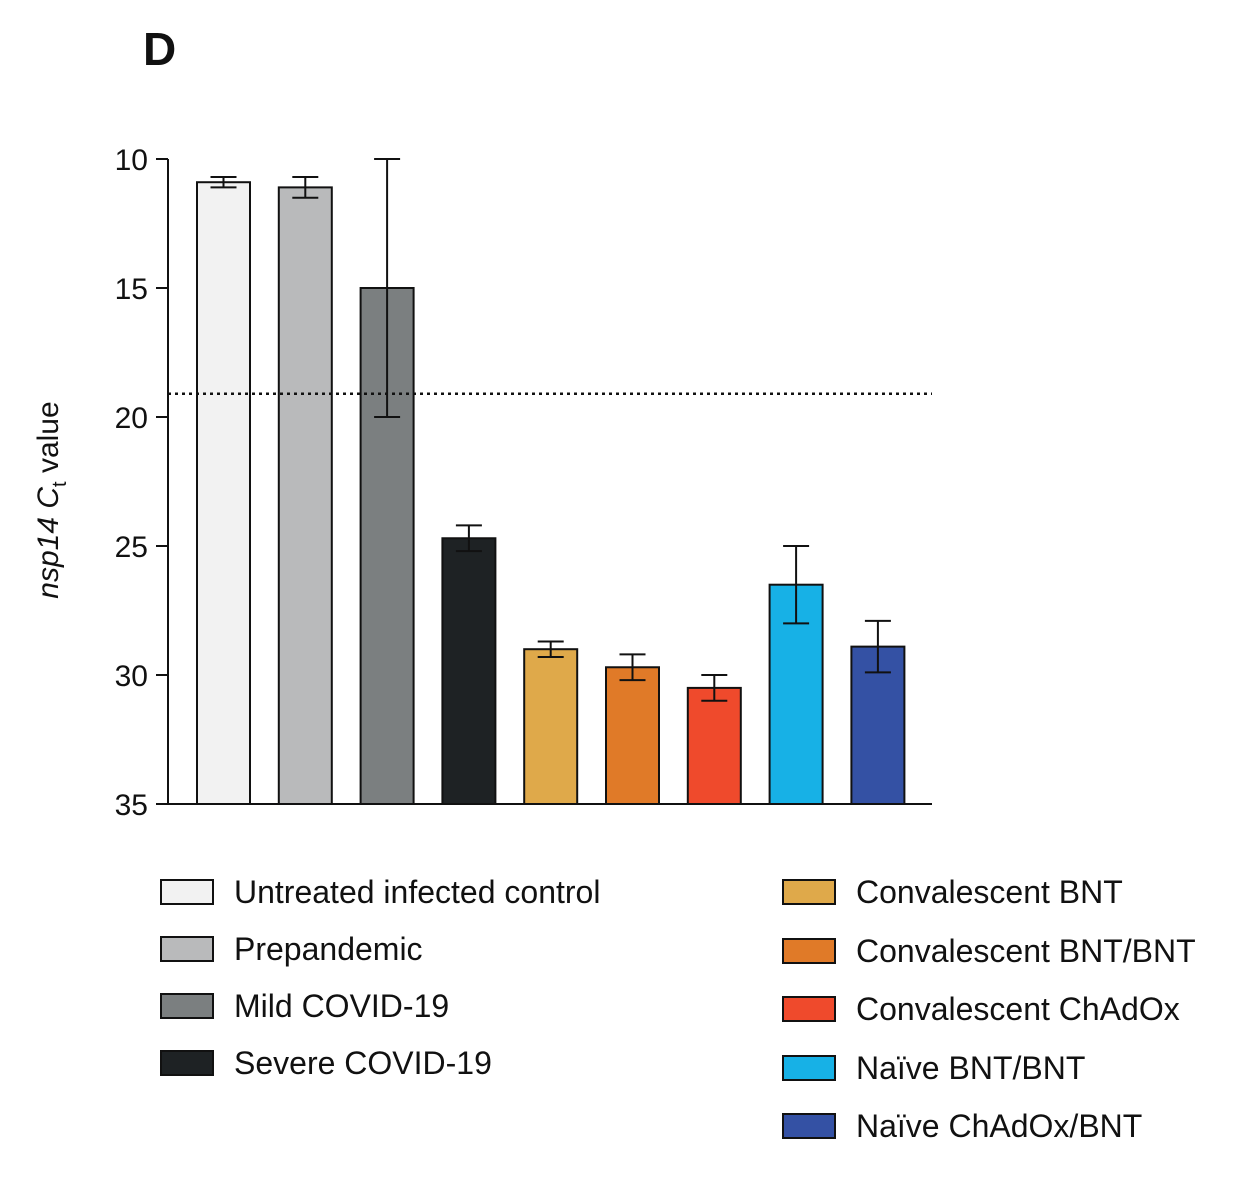  Describe the element at coordinates (328, 949) in the screenshot. I see `legend-label: Prepandemic` at that location.